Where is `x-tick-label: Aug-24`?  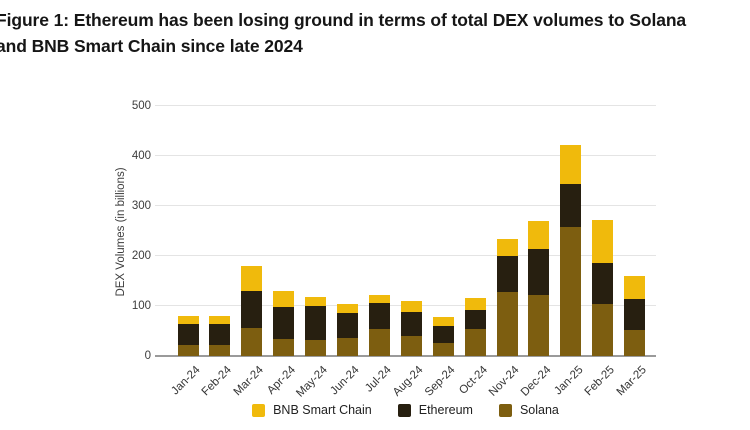
x-tick-label: Aug-24 is located at coordinates (408, 381).